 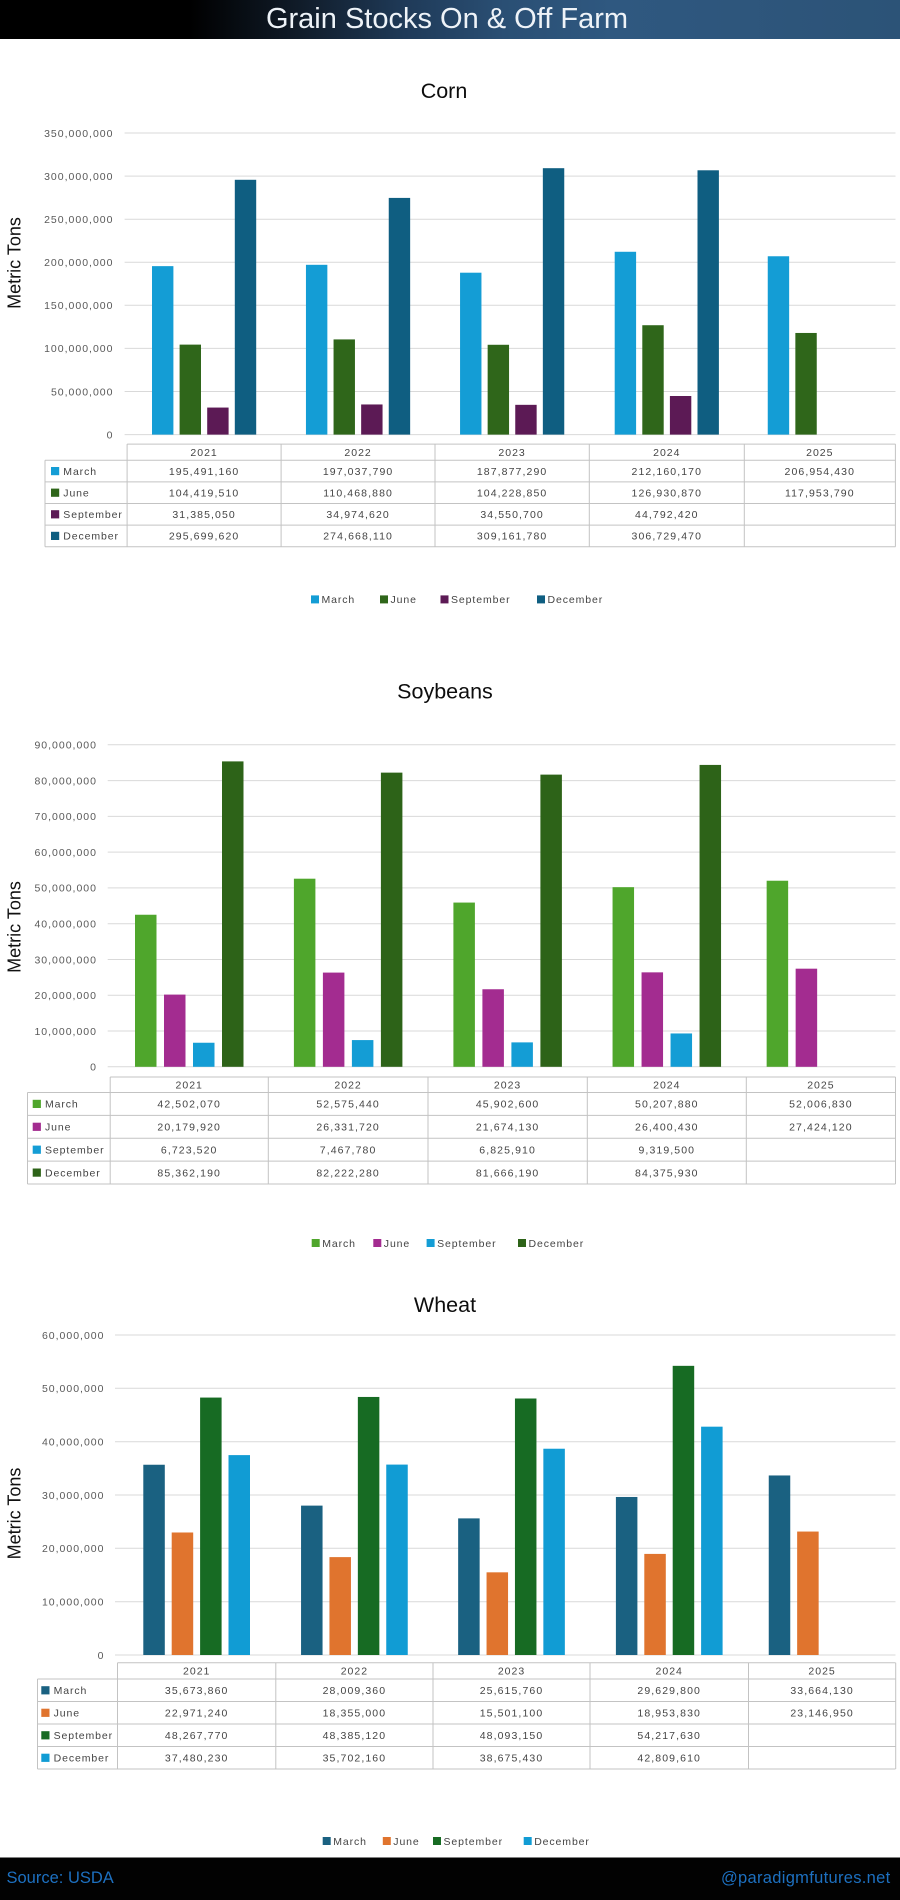 I want to click on svg-text: 40,000,000, so click(x=65, y=925).